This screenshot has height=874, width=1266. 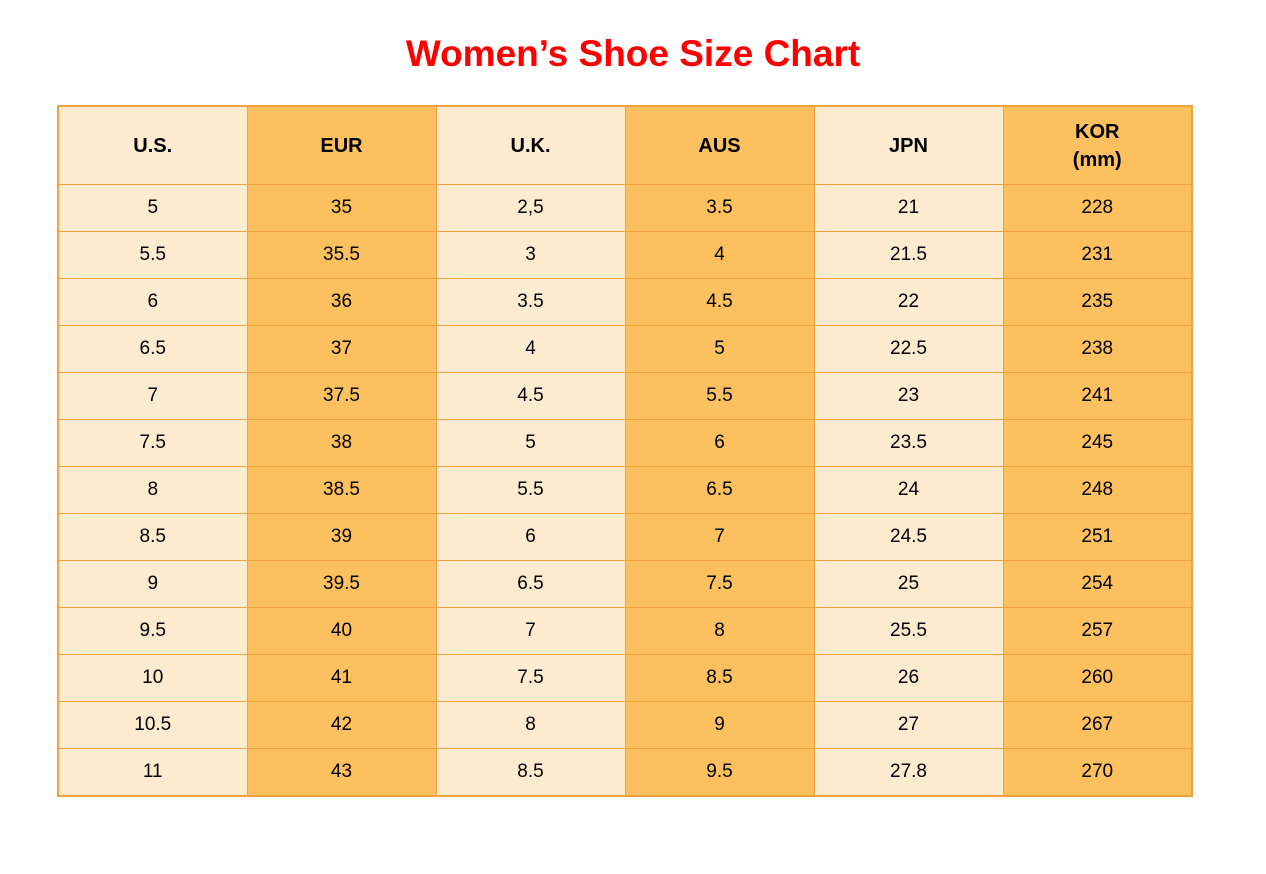 I want to click on size-cell-aus: 6, so click(x=719, y=443).